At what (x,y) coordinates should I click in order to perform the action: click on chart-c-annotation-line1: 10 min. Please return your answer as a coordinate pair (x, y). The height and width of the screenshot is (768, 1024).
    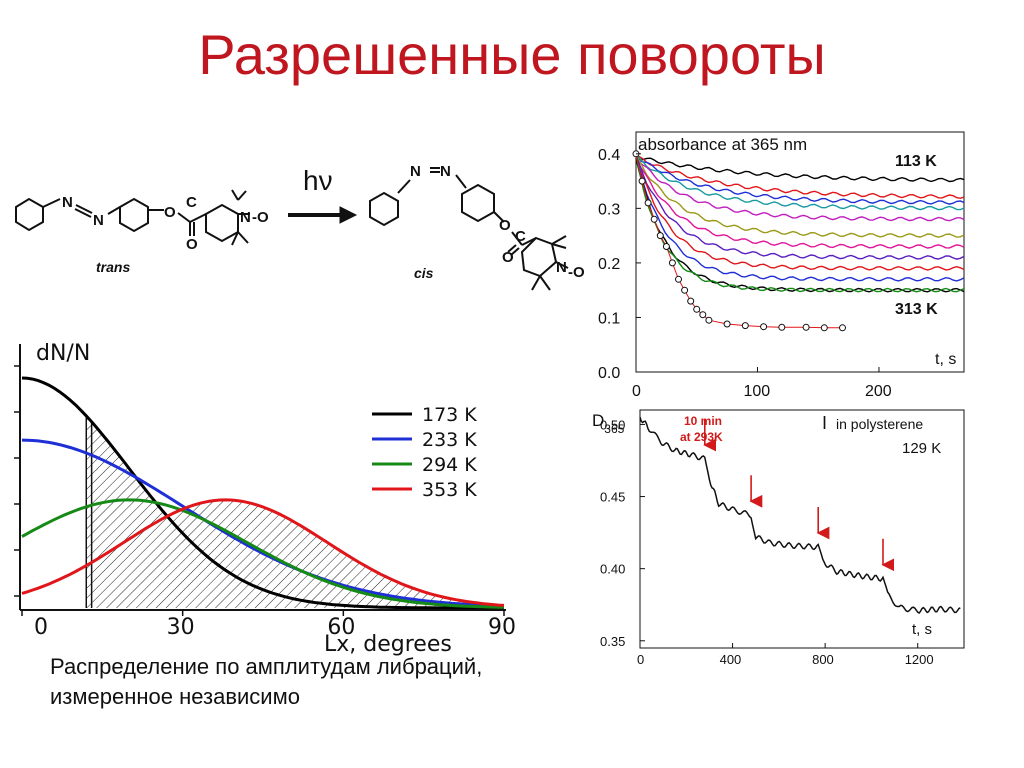
    Looking at the image, I should click on (703, 421).